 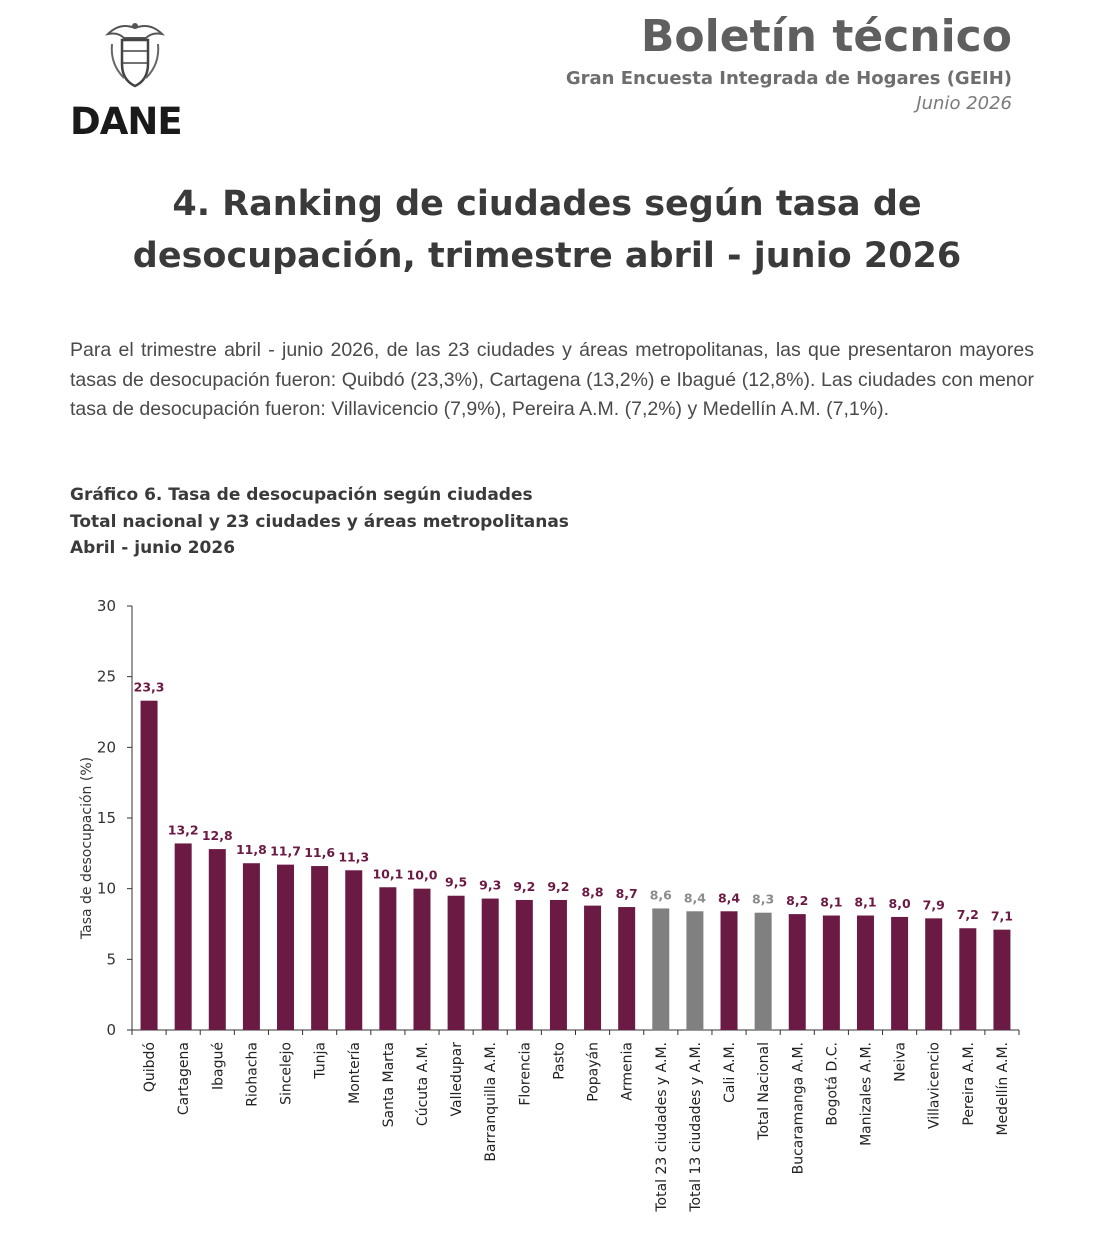 I want to click on x-category-label: Total 13 ciudades y A.M., so click(x=696, y=1127).